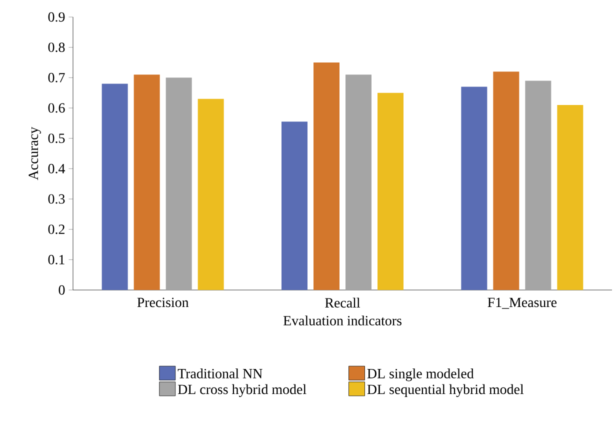 This screenshot has height=428, width=614. I want to click on x-tick-label: Precision, so click(163, 303).